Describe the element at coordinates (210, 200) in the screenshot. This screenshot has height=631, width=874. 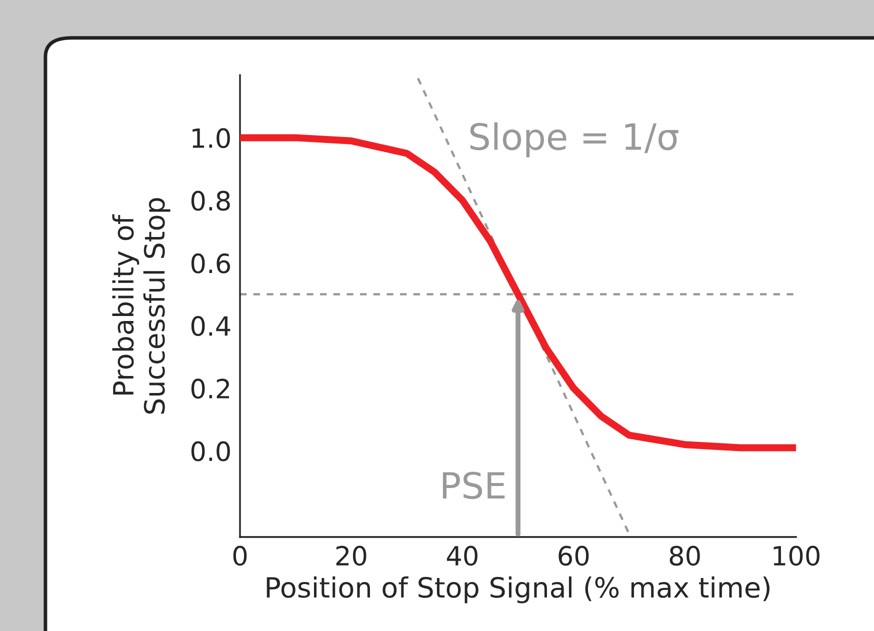
I see `y-tick-label: 0.8` at that location.